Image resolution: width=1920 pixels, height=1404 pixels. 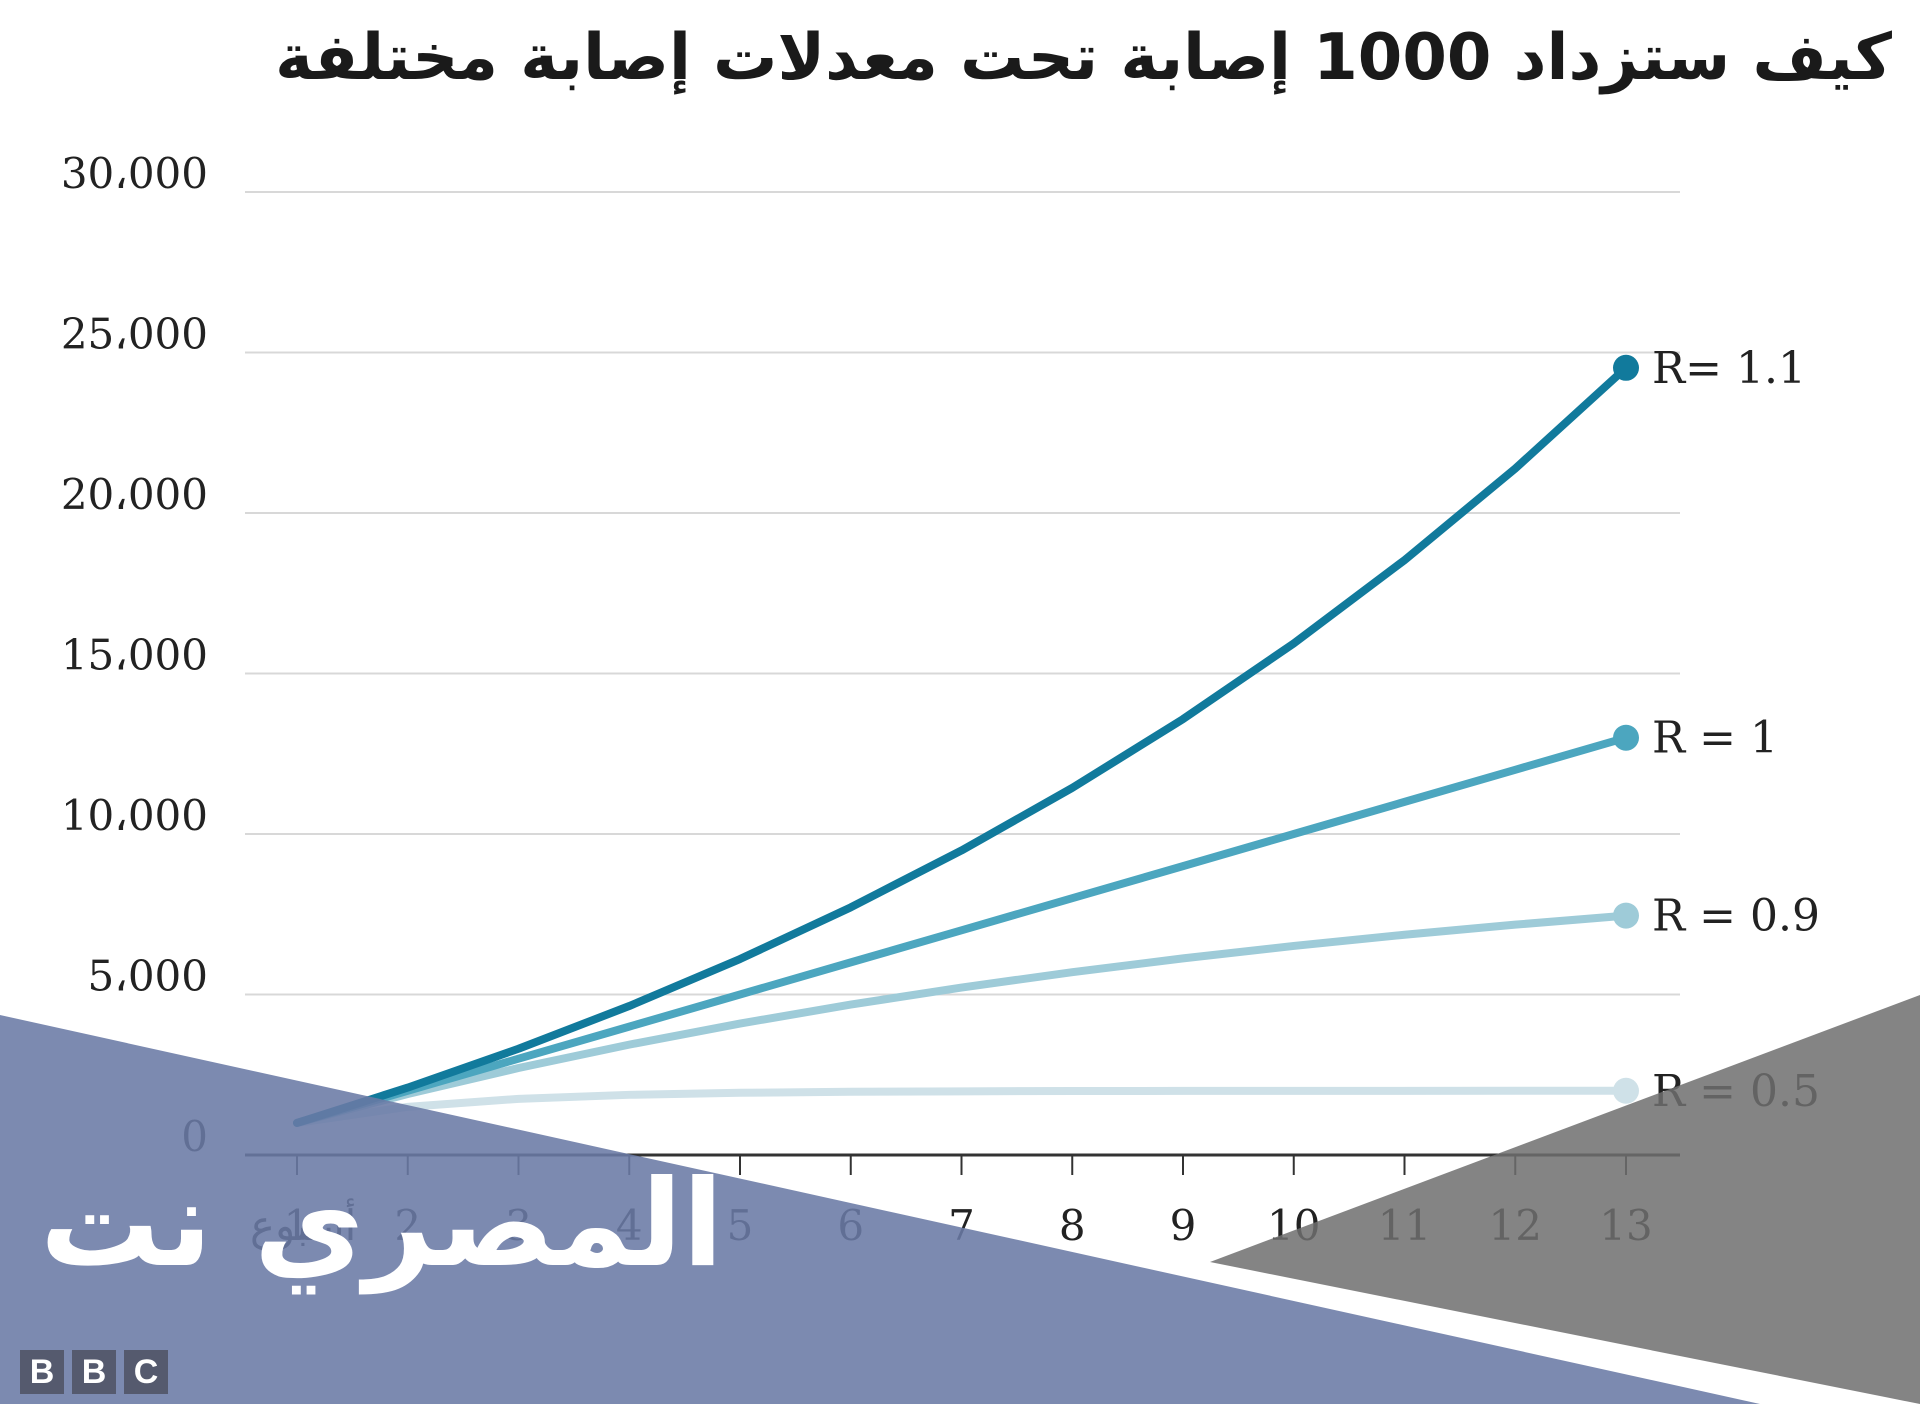 What do you see at coordinates (1729, 368) in the screenshot?
I see `series-label: R= 1.1` at bounding box center [1729, 368].